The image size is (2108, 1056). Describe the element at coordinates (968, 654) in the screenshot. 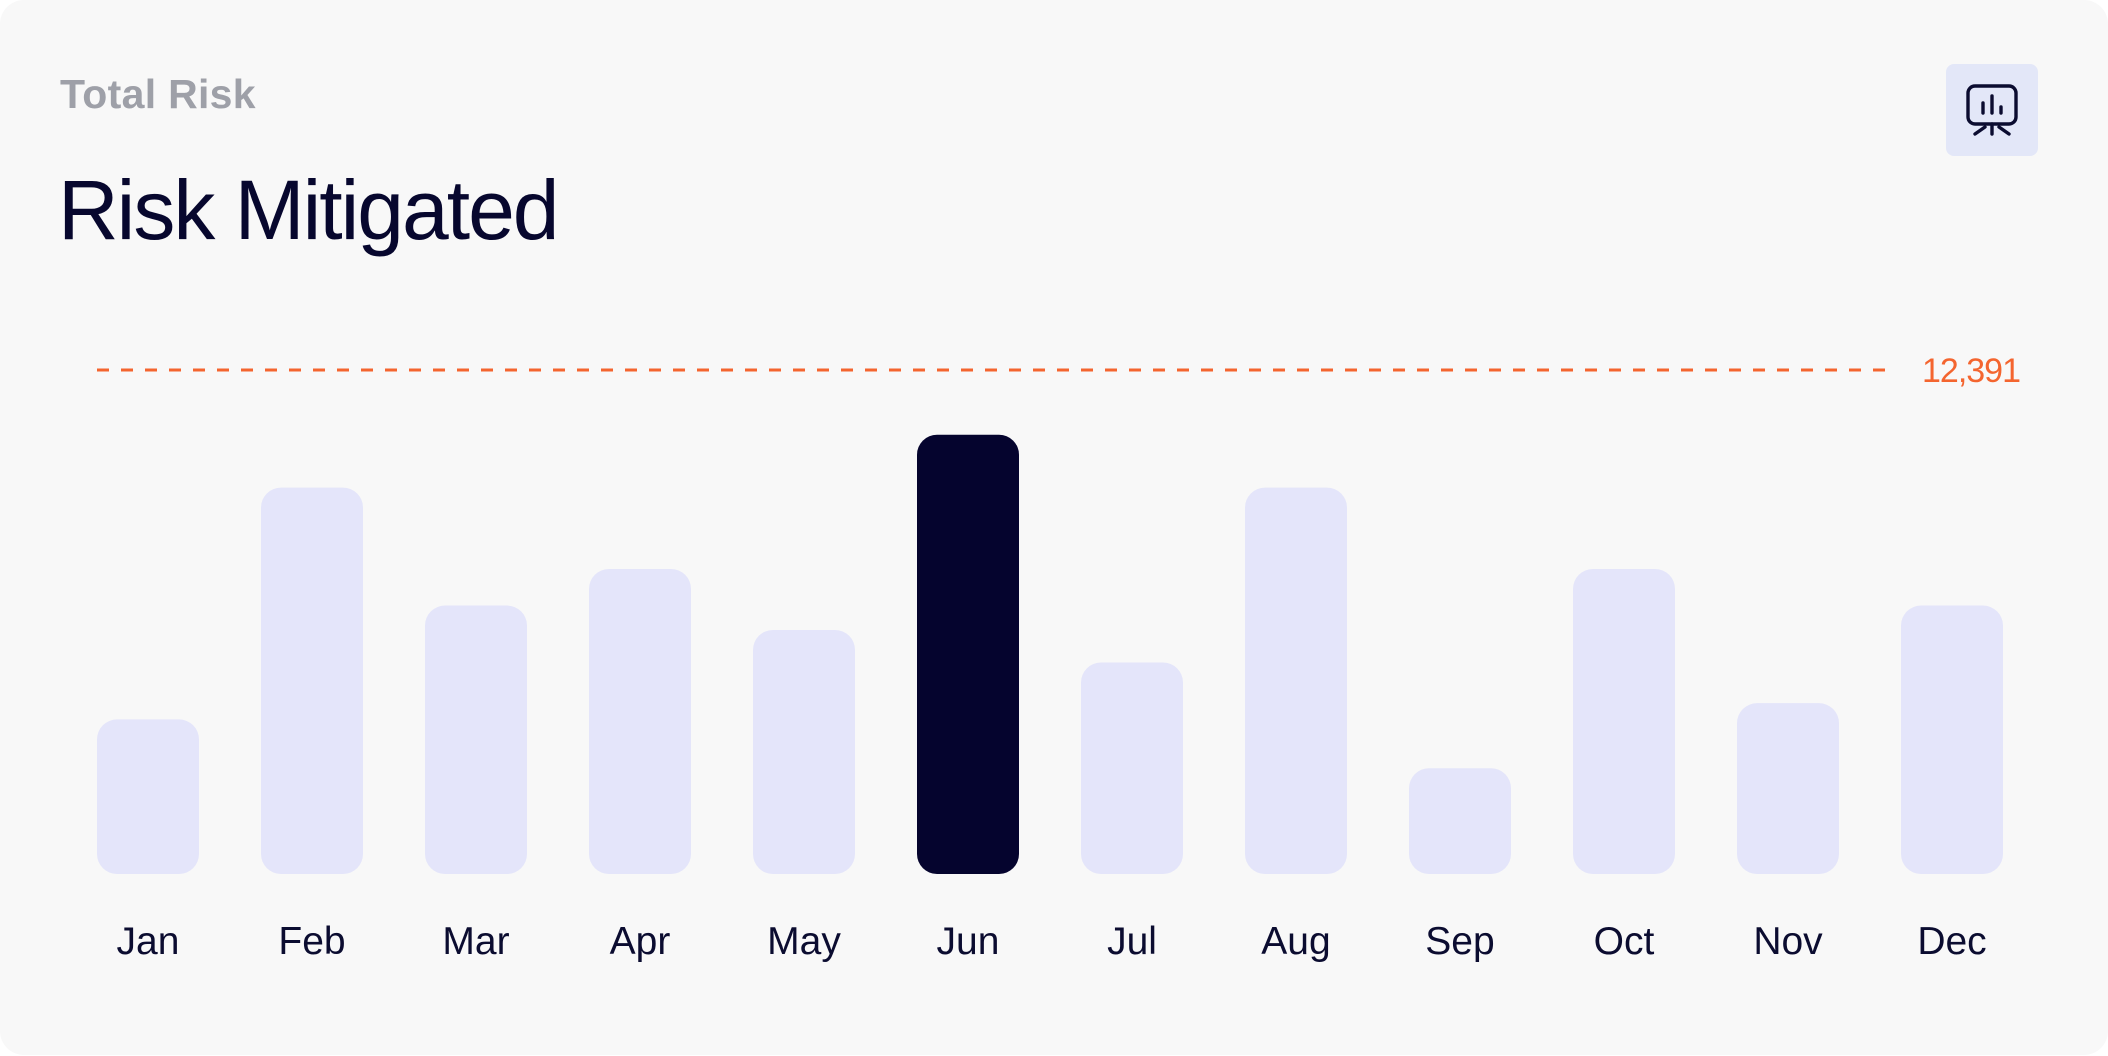

I see `bar-jun` at that location.